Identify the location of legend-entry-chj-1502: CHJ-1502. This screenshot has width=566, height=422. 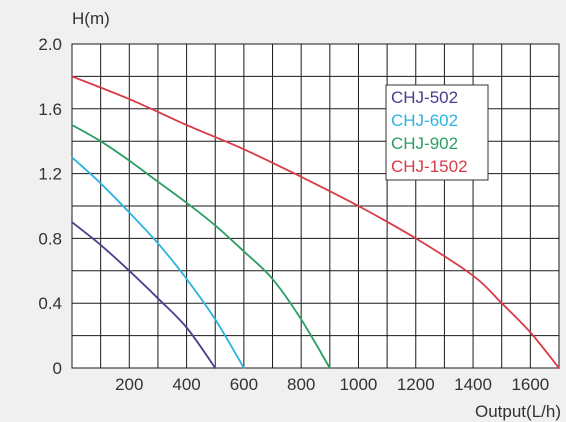
(429, 166).